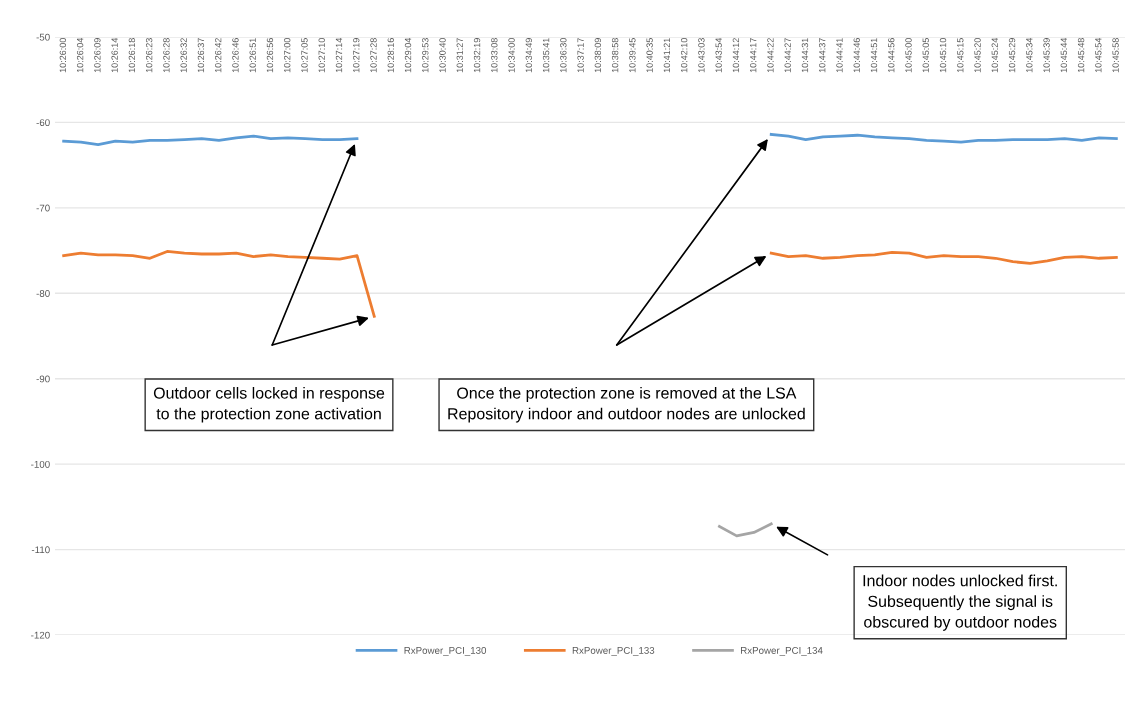 The width and height of the screenshot is (1134, 706). I want to click on x-tick-label: 10:33:08, so click(494, 55).